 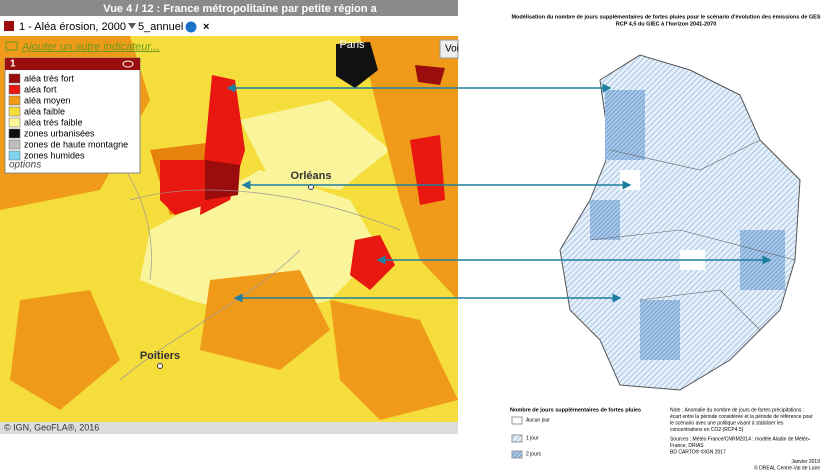 What do you see at coordinates (25, 165) in the screenshot?
I see `options: options` at bounding box center [25, 165].